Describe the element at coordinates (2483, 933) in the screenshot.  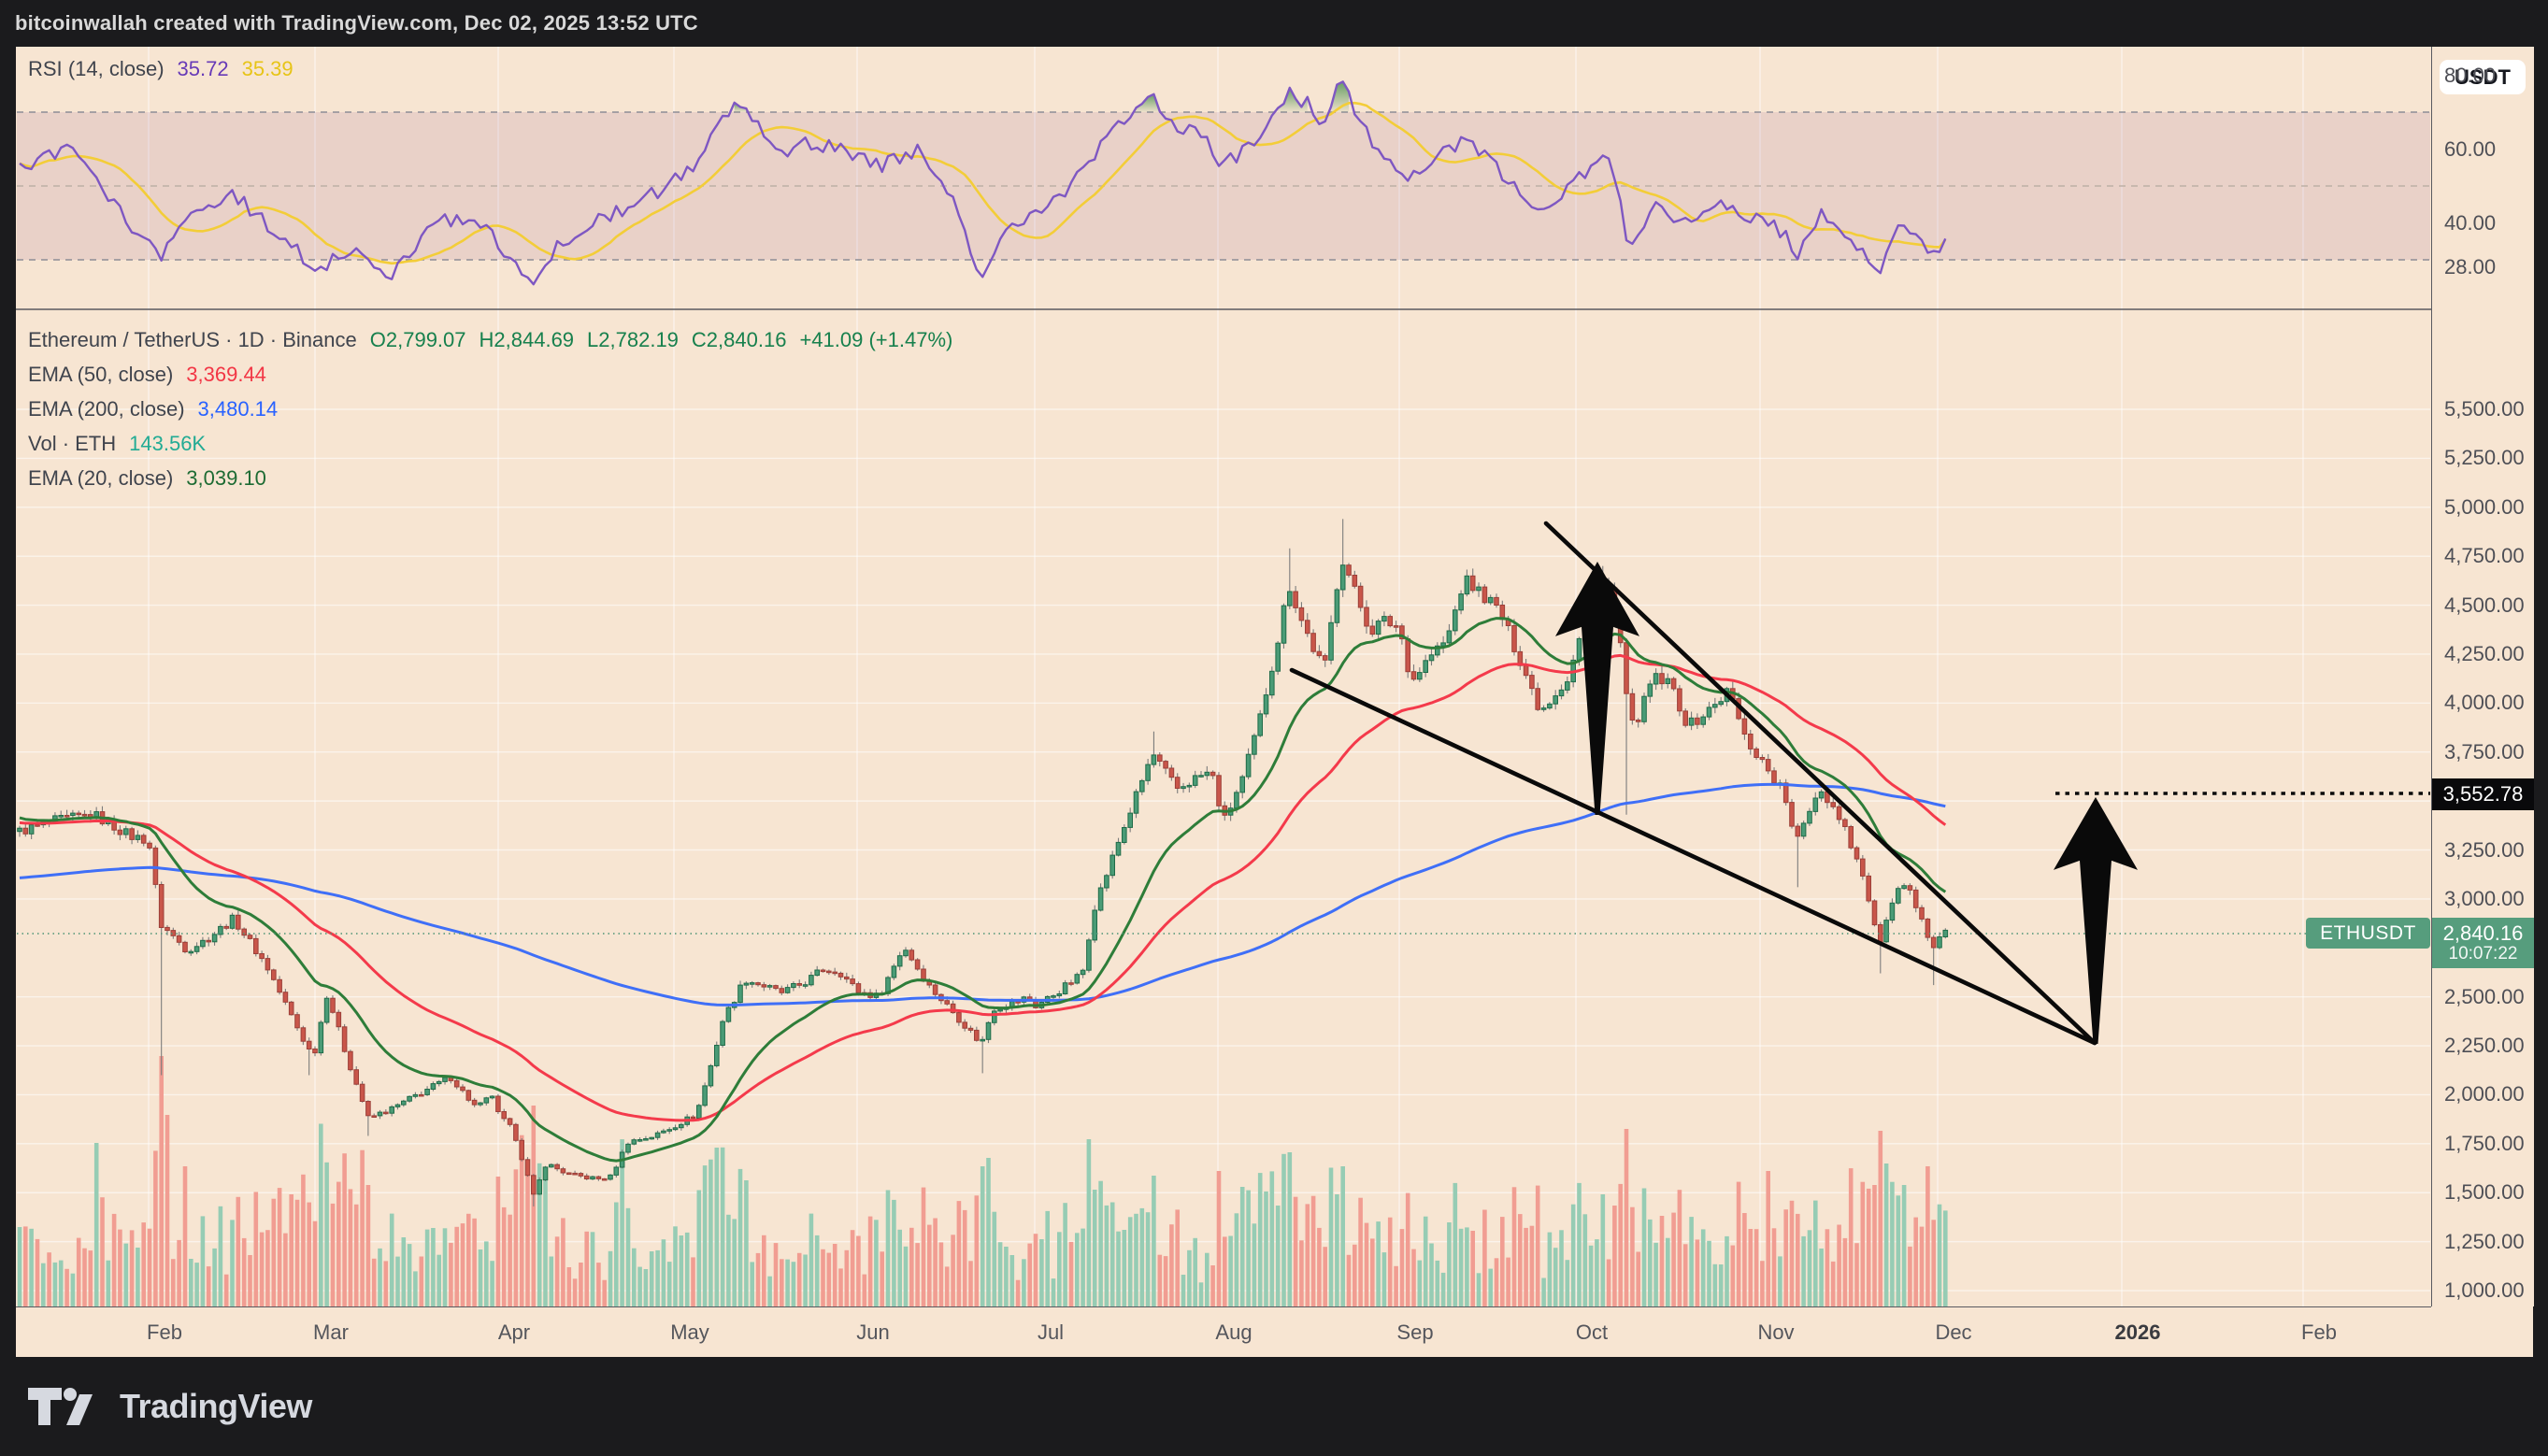
I see `last-price-value: 2,840.16` at that location.